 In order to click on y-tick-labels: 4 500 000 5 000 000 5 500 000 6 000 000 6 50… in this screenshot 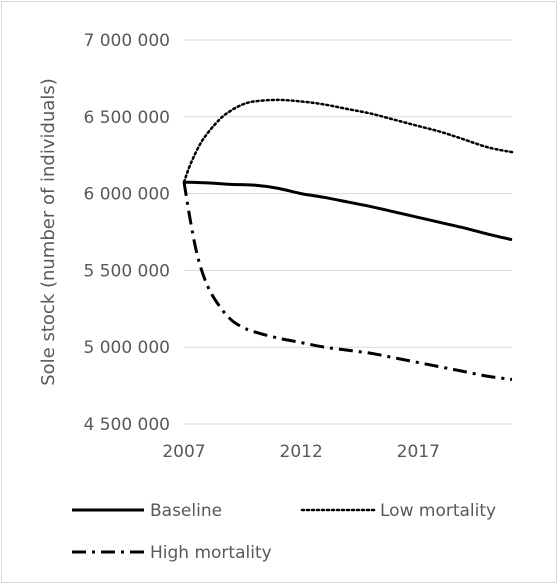, I will do `click(126, 233)`.